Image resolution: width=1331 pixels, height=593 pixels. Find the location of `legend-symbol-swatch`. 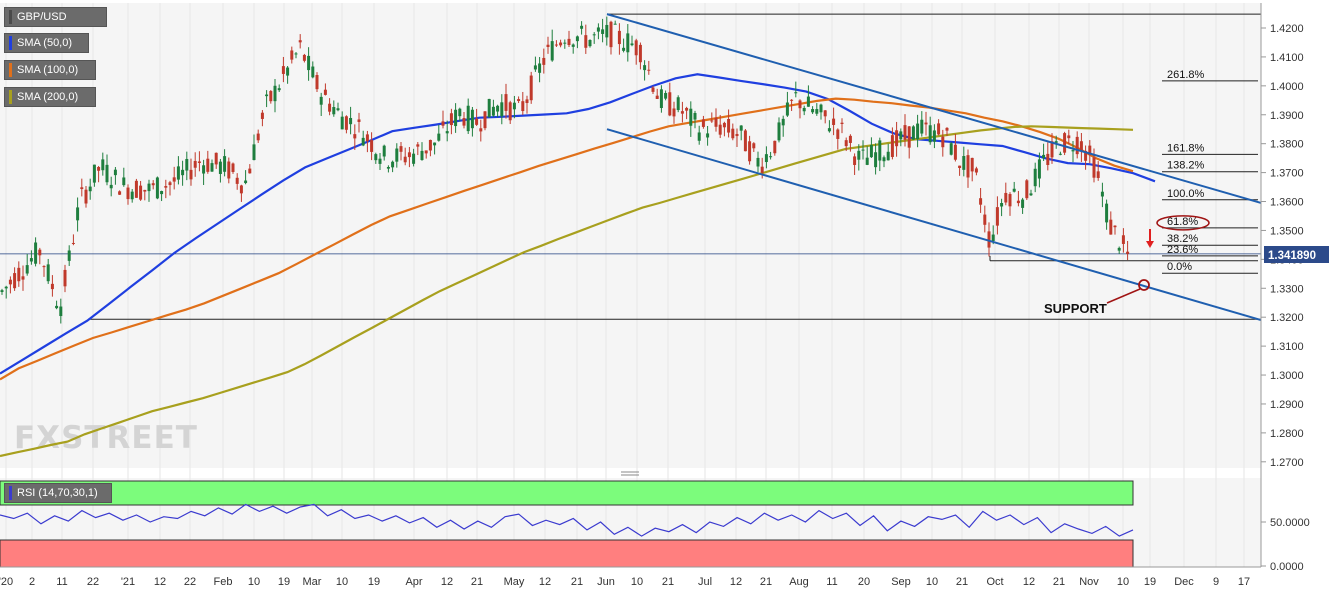

legend-symbol-swatch is located at coordinates (10, 17).